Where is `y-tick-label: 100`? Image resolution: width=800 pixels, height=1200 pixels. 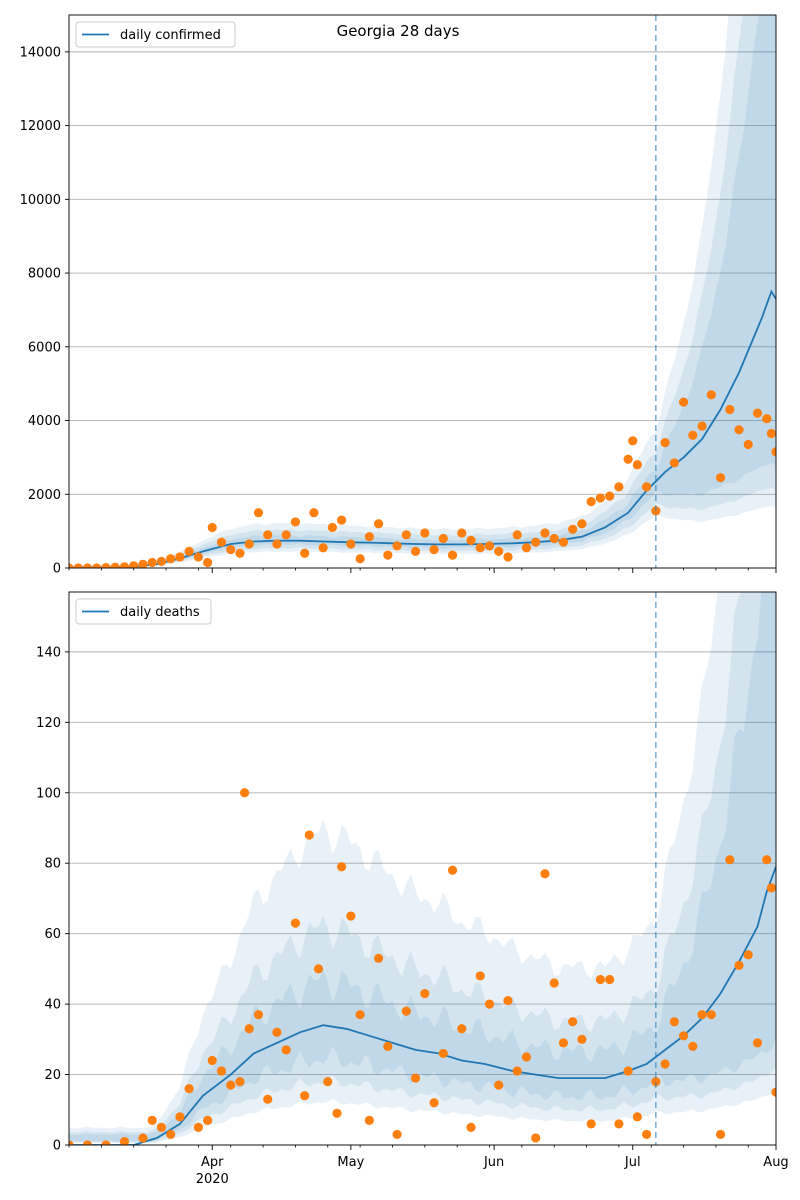
y-tick-label: 100 is located at coordinates (48, 793).